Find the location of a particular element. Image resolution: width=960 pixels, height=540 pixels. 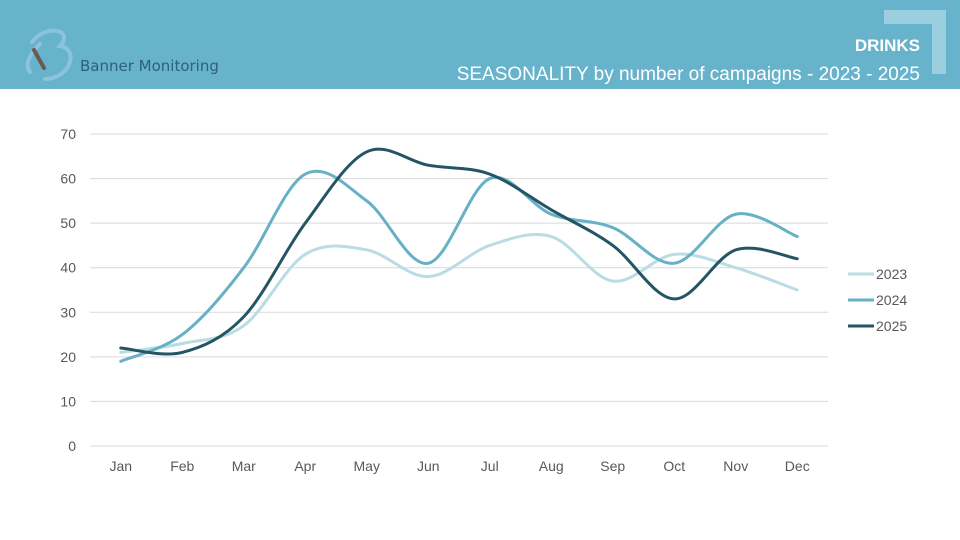

x-tick-label: Jul is located at coordinates (490, 466).